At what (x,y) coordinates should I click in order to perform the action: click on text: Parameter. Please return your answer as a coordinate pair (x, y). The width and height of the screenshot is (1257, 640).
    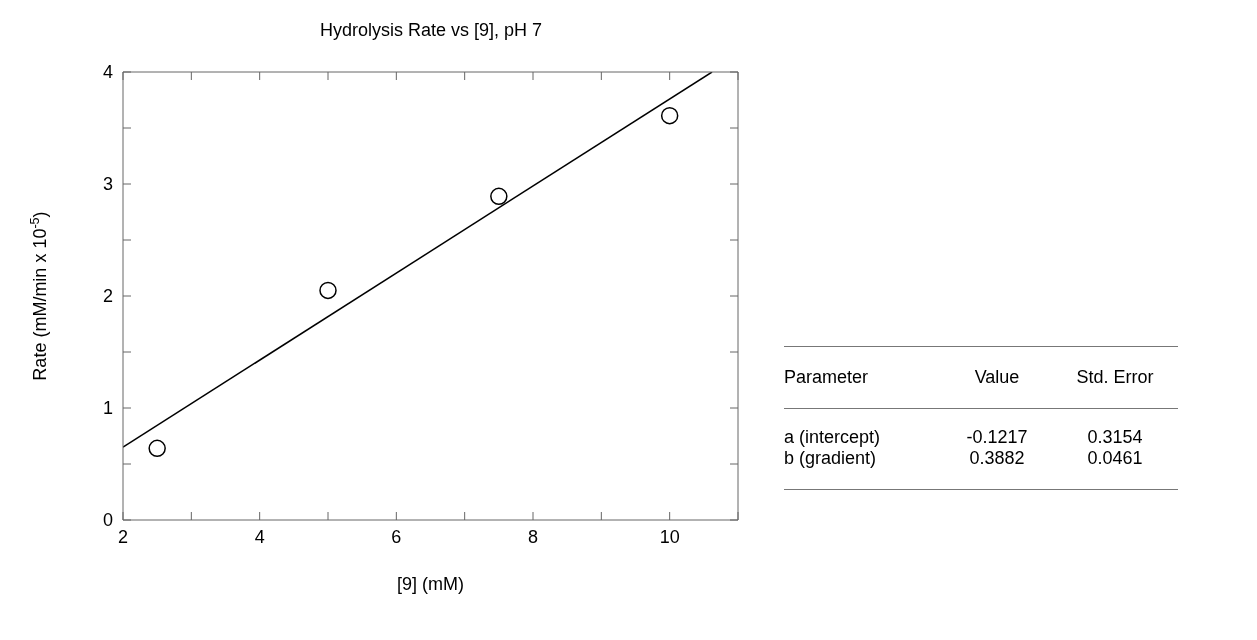
    Looking at the image, I should click on (827, 377).